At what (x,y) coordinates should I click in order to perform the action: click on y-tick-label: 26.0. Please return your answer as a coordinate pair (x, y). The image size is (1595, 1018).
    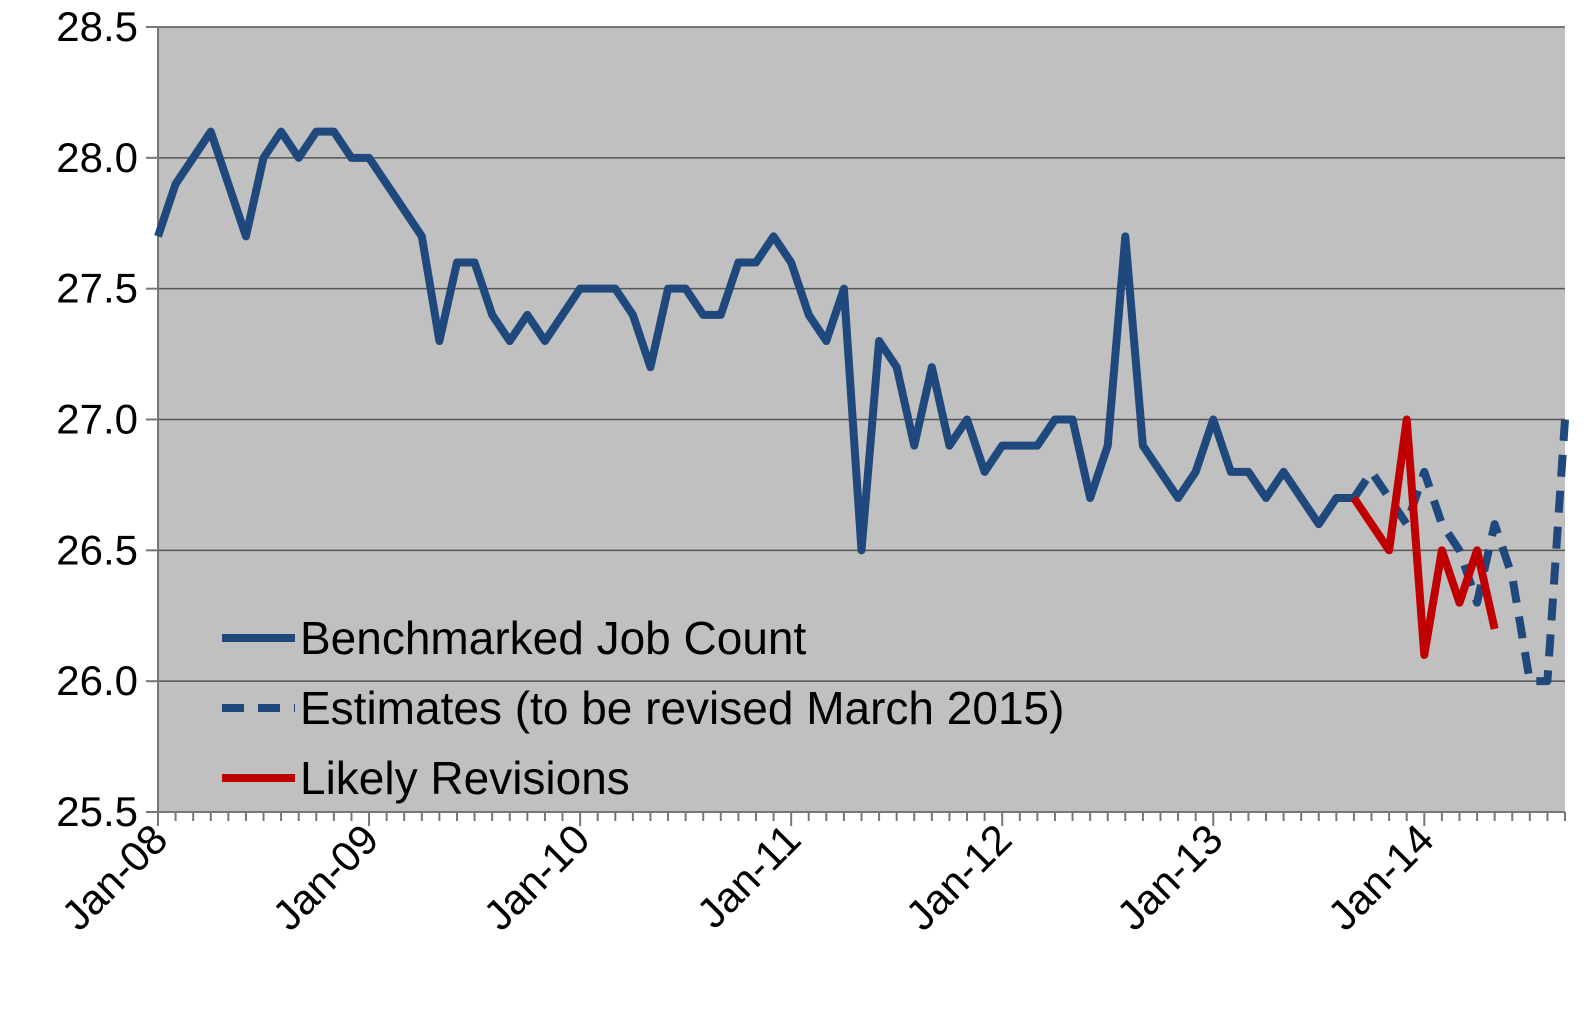
    Looking at the image, I should click on (97, 680).